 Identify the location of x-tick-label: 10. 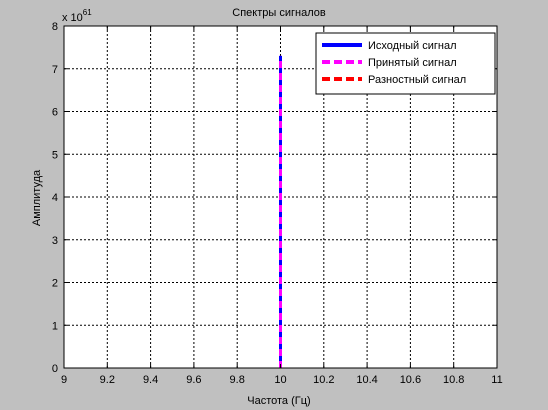
(280, 380).